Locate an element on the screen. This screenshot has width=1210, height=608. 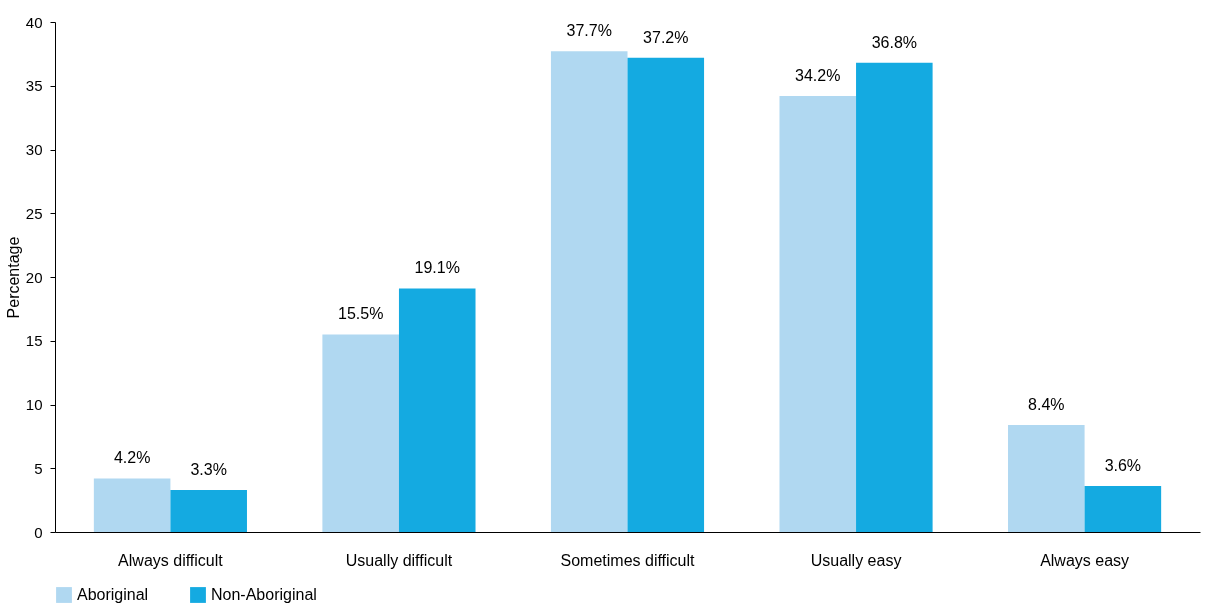
x-tick-label: Usually easy is located at coordinates (856, 560).